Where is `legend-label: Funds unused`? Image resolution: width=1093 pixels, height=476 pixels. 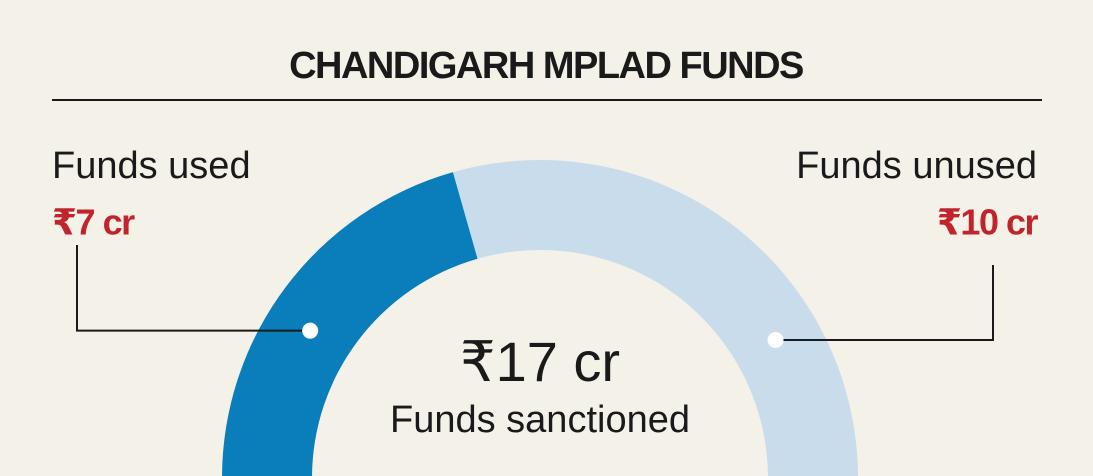
legend-label: Funds unused is located at coordinates (916, 166).